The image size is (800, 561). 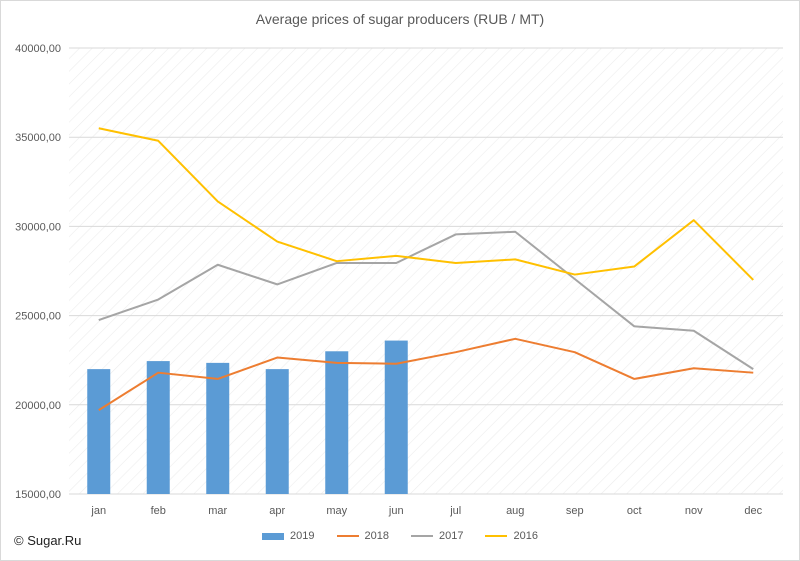 What do you see at coordinates (277, 511) in the screenshot?
I see `x-tick-label: apr` at bounding box center [277, 511].